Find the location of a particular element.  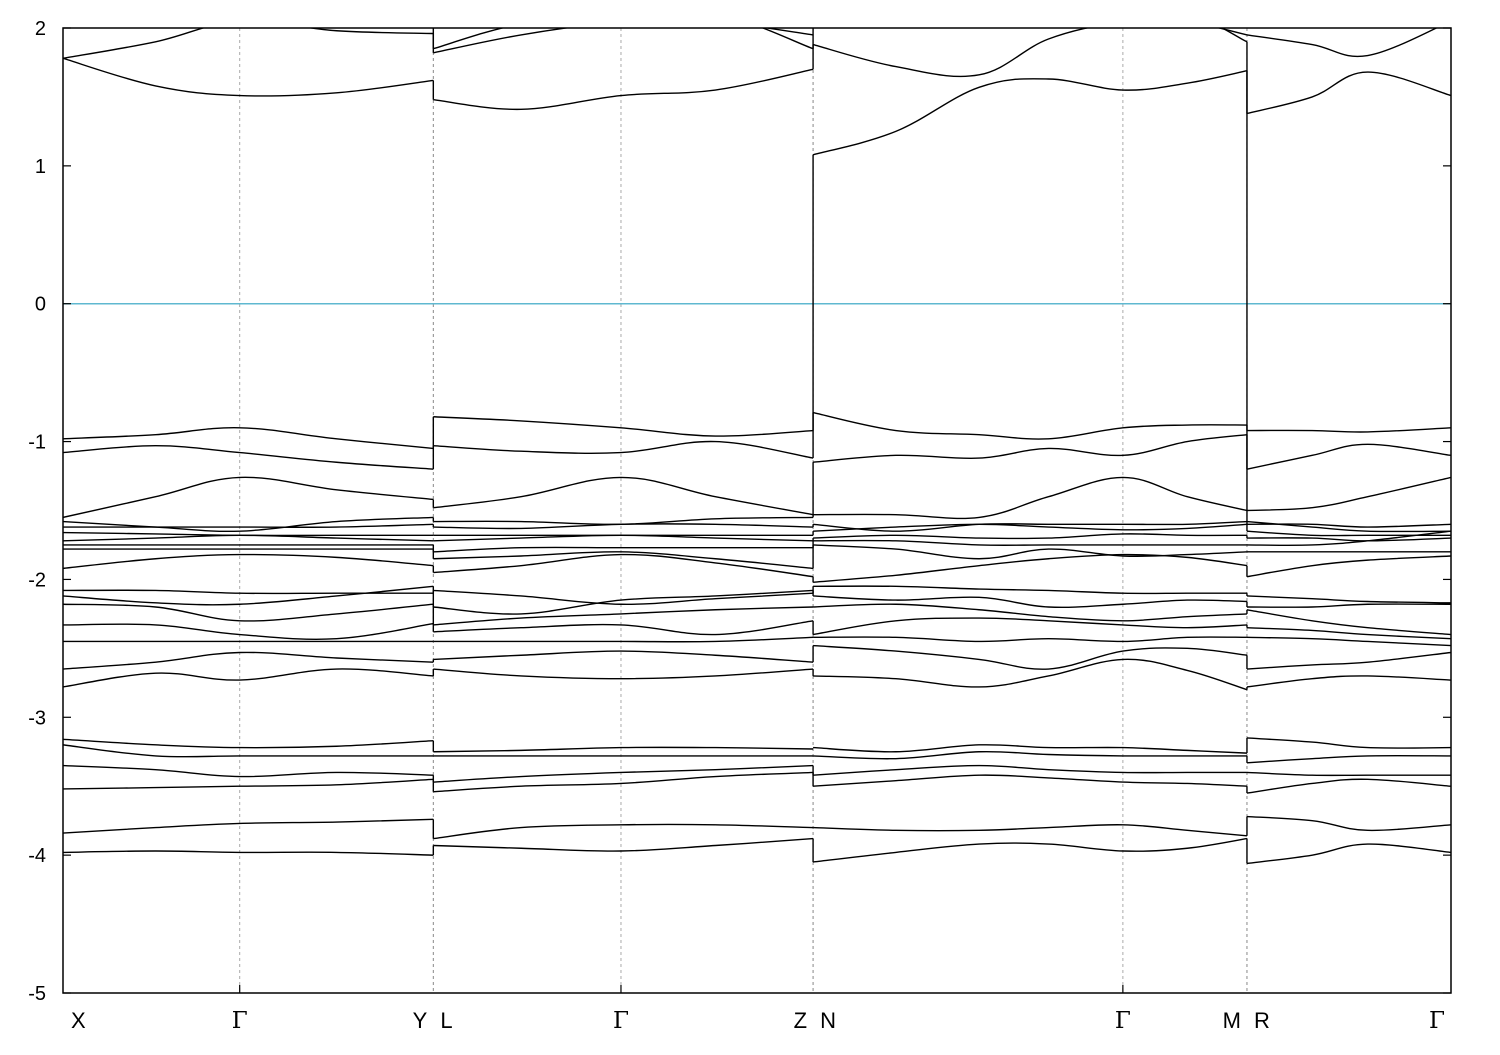

x-label-5: Z is located at coordinates (800, 1020).